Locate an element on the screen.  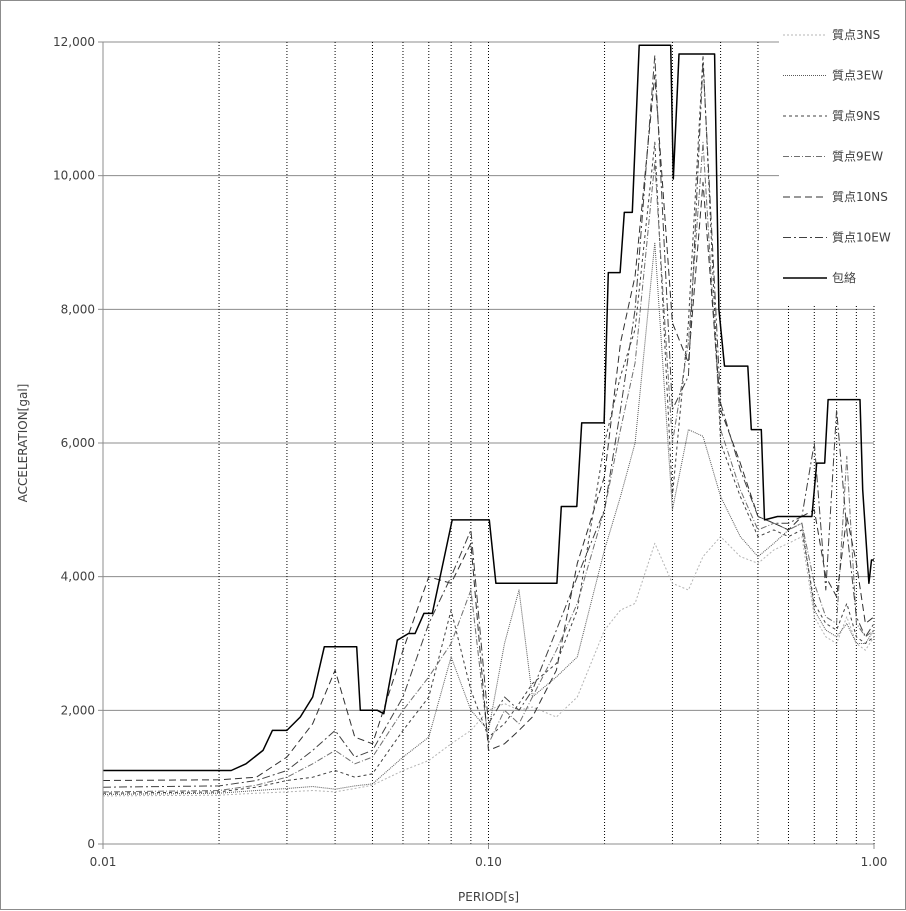
legend-background is located at coordinates (841, 160).